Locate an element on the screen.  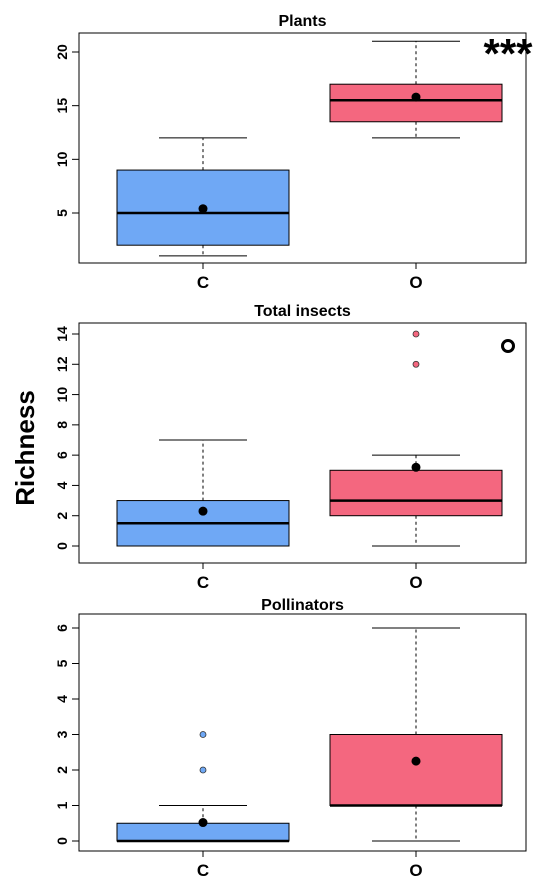
y-tick-label: 12 is located at coordinates (62, 364).